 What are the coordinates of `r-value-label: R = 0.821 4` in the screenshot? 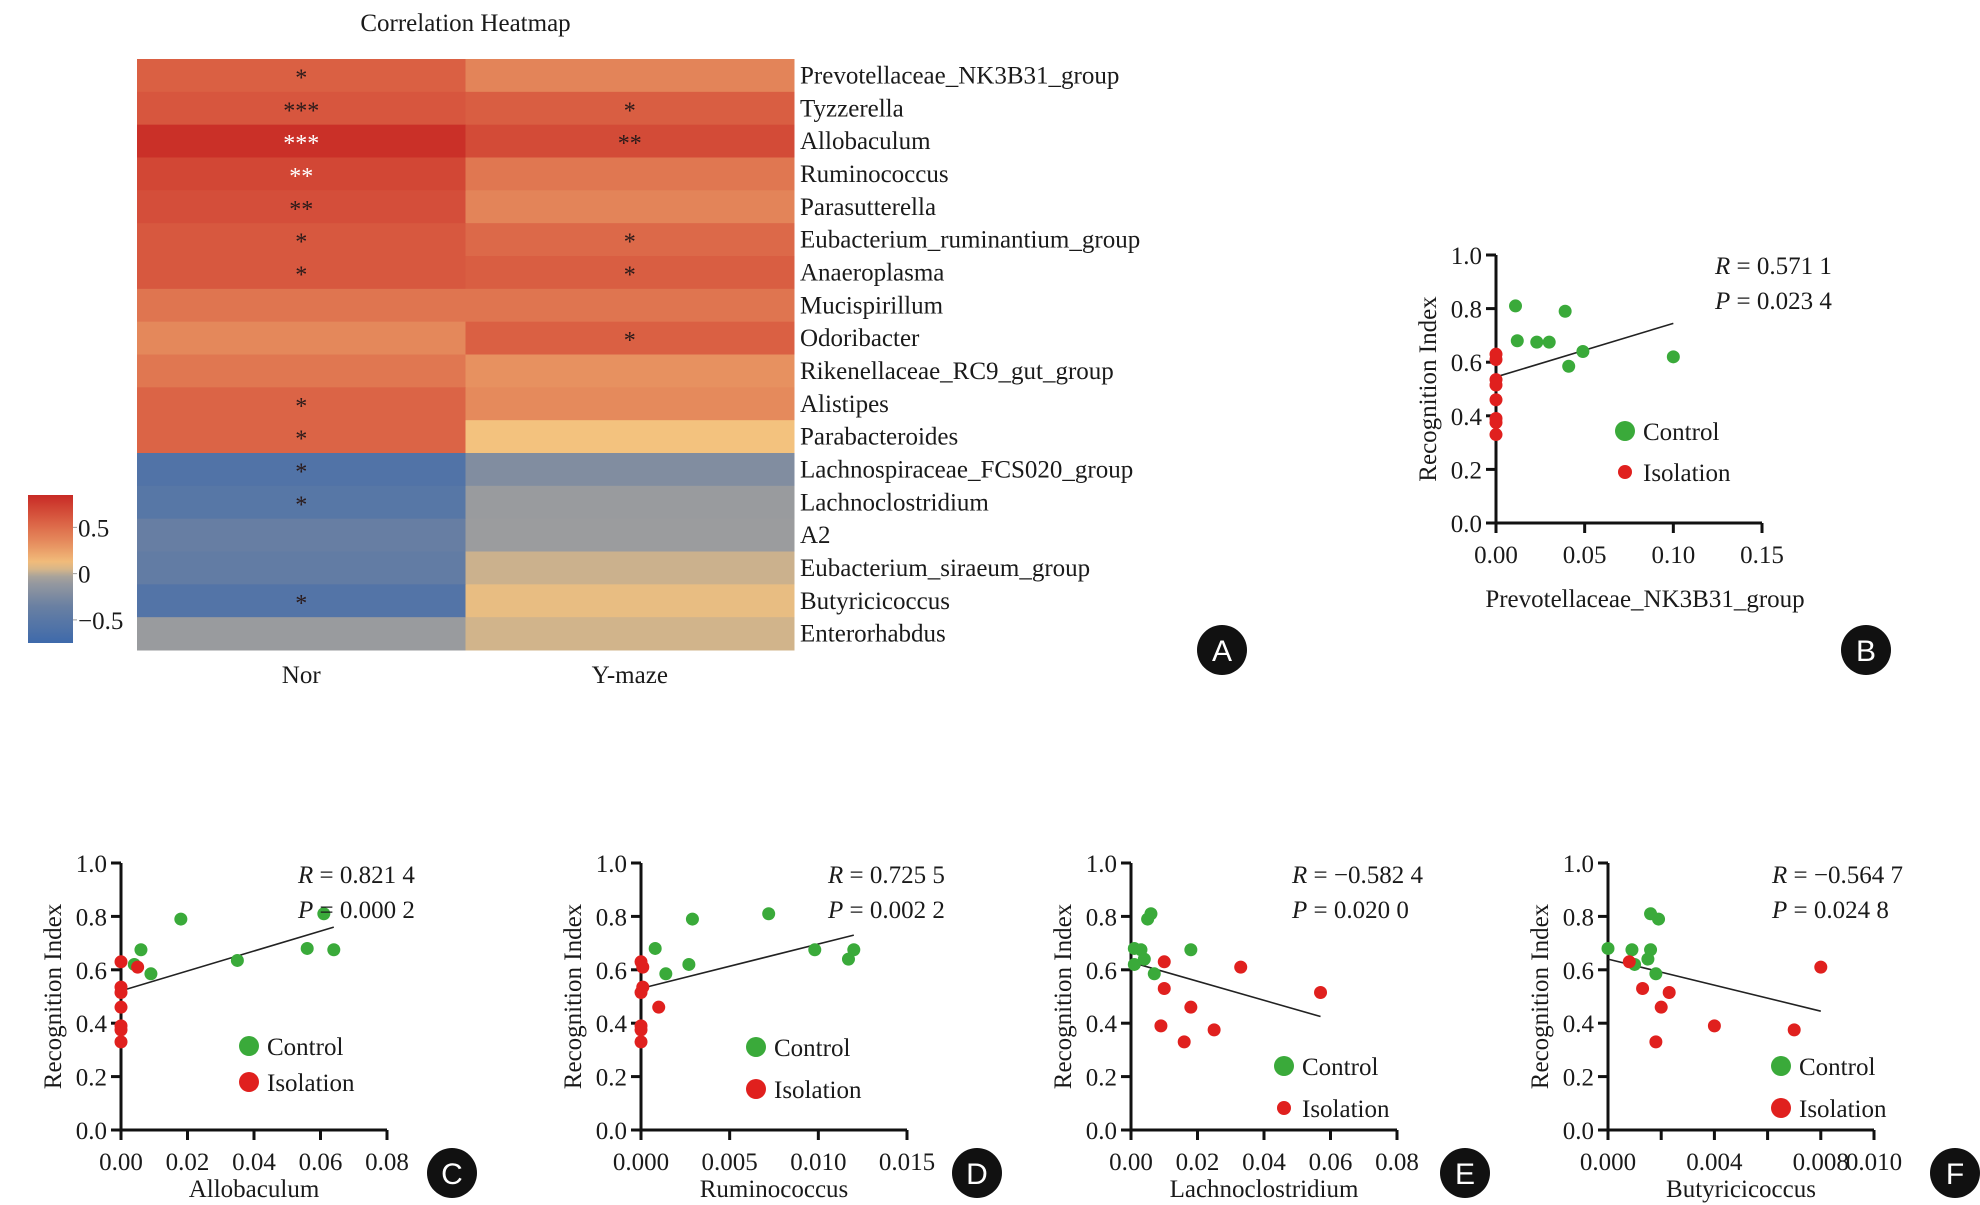 It's located at (356, 875).